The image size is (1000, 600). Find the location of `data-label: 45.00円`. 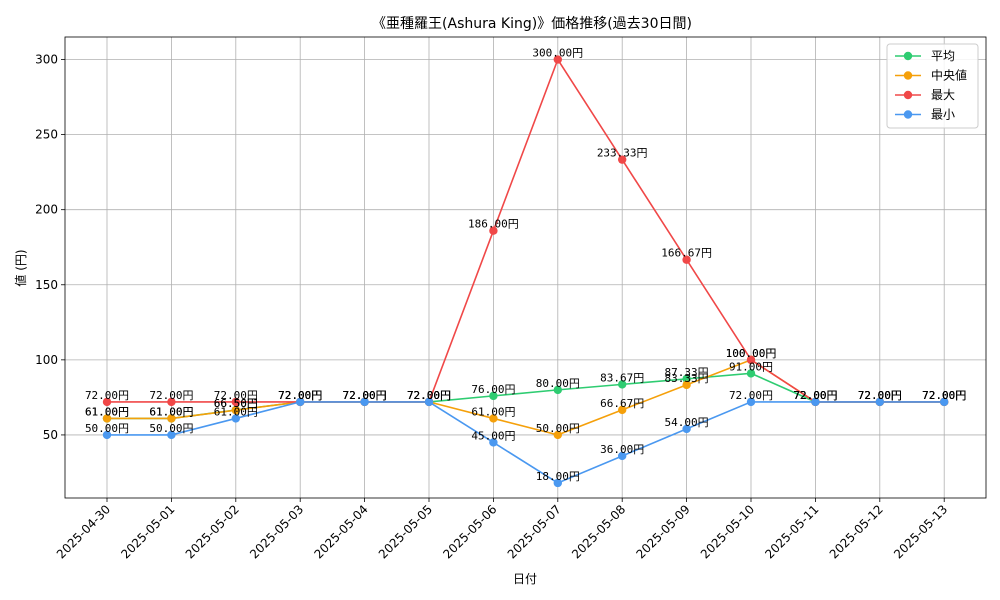

data-label: 45.00円 is located at coordinates (493, 435).